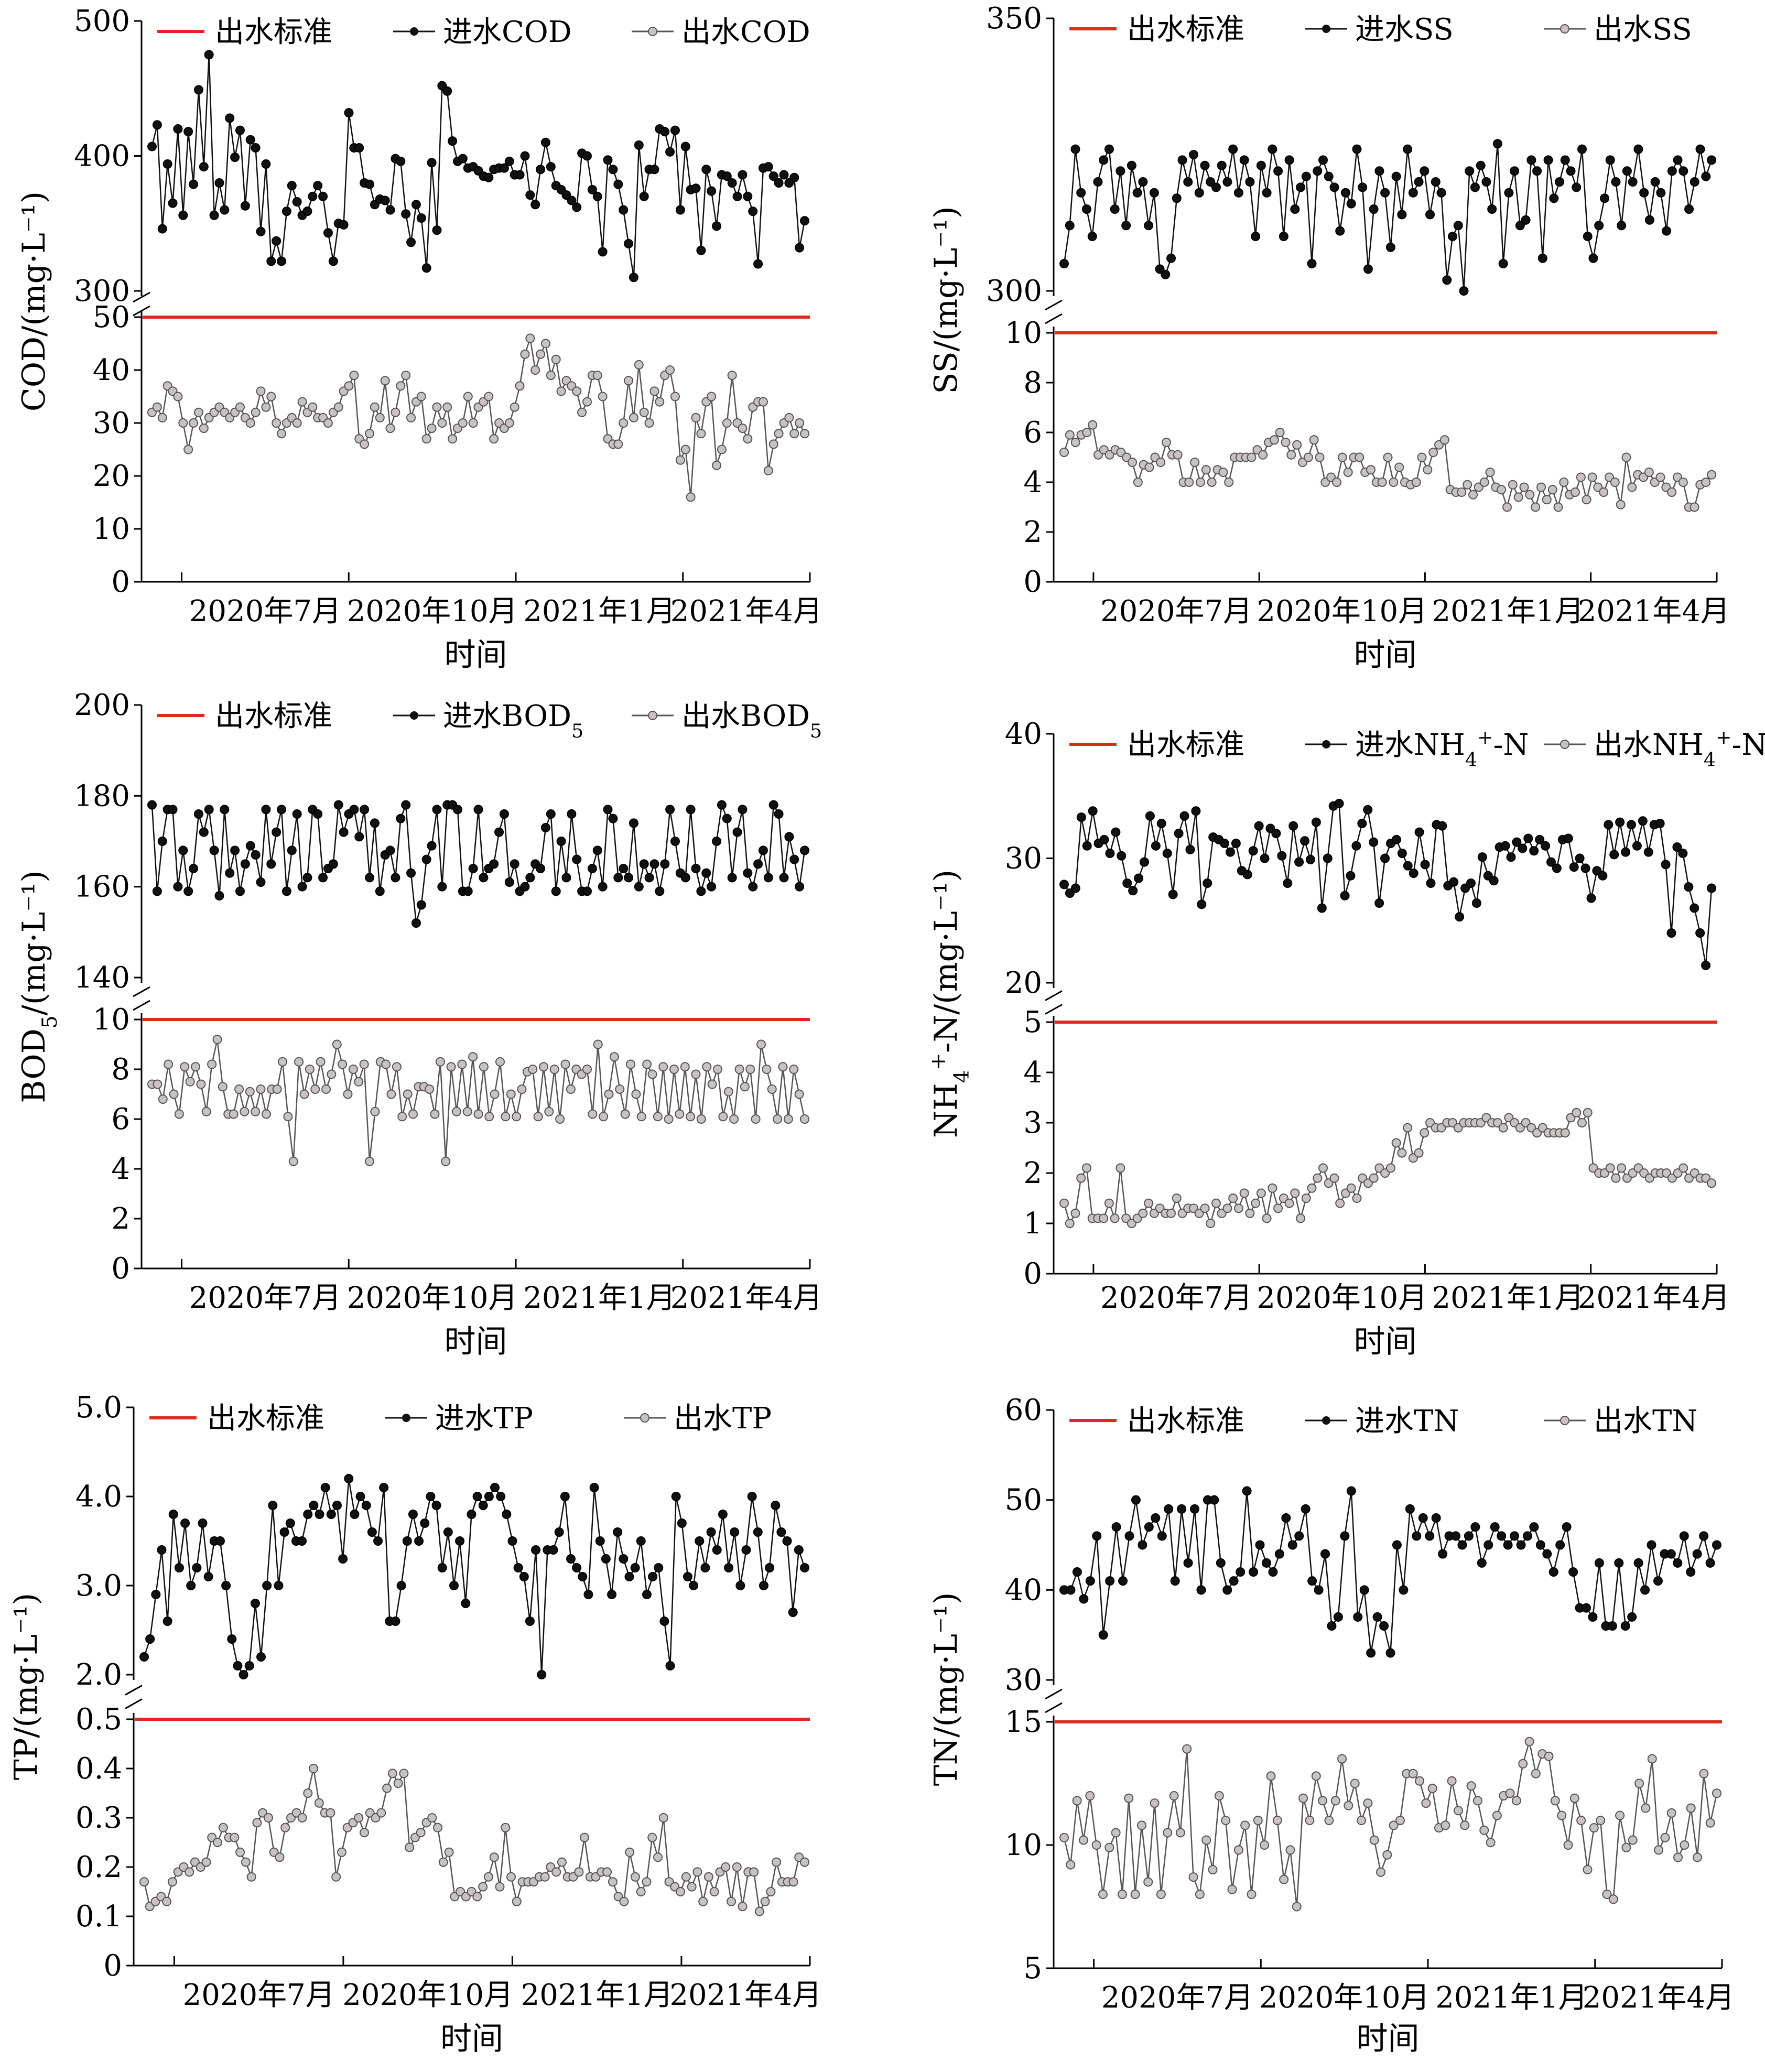 The image size is (1765, 2072). What do you see at coordinates (1054, 305) in the screenshot?
I see `axis-break-mark` at bounding box center [1054, 305].